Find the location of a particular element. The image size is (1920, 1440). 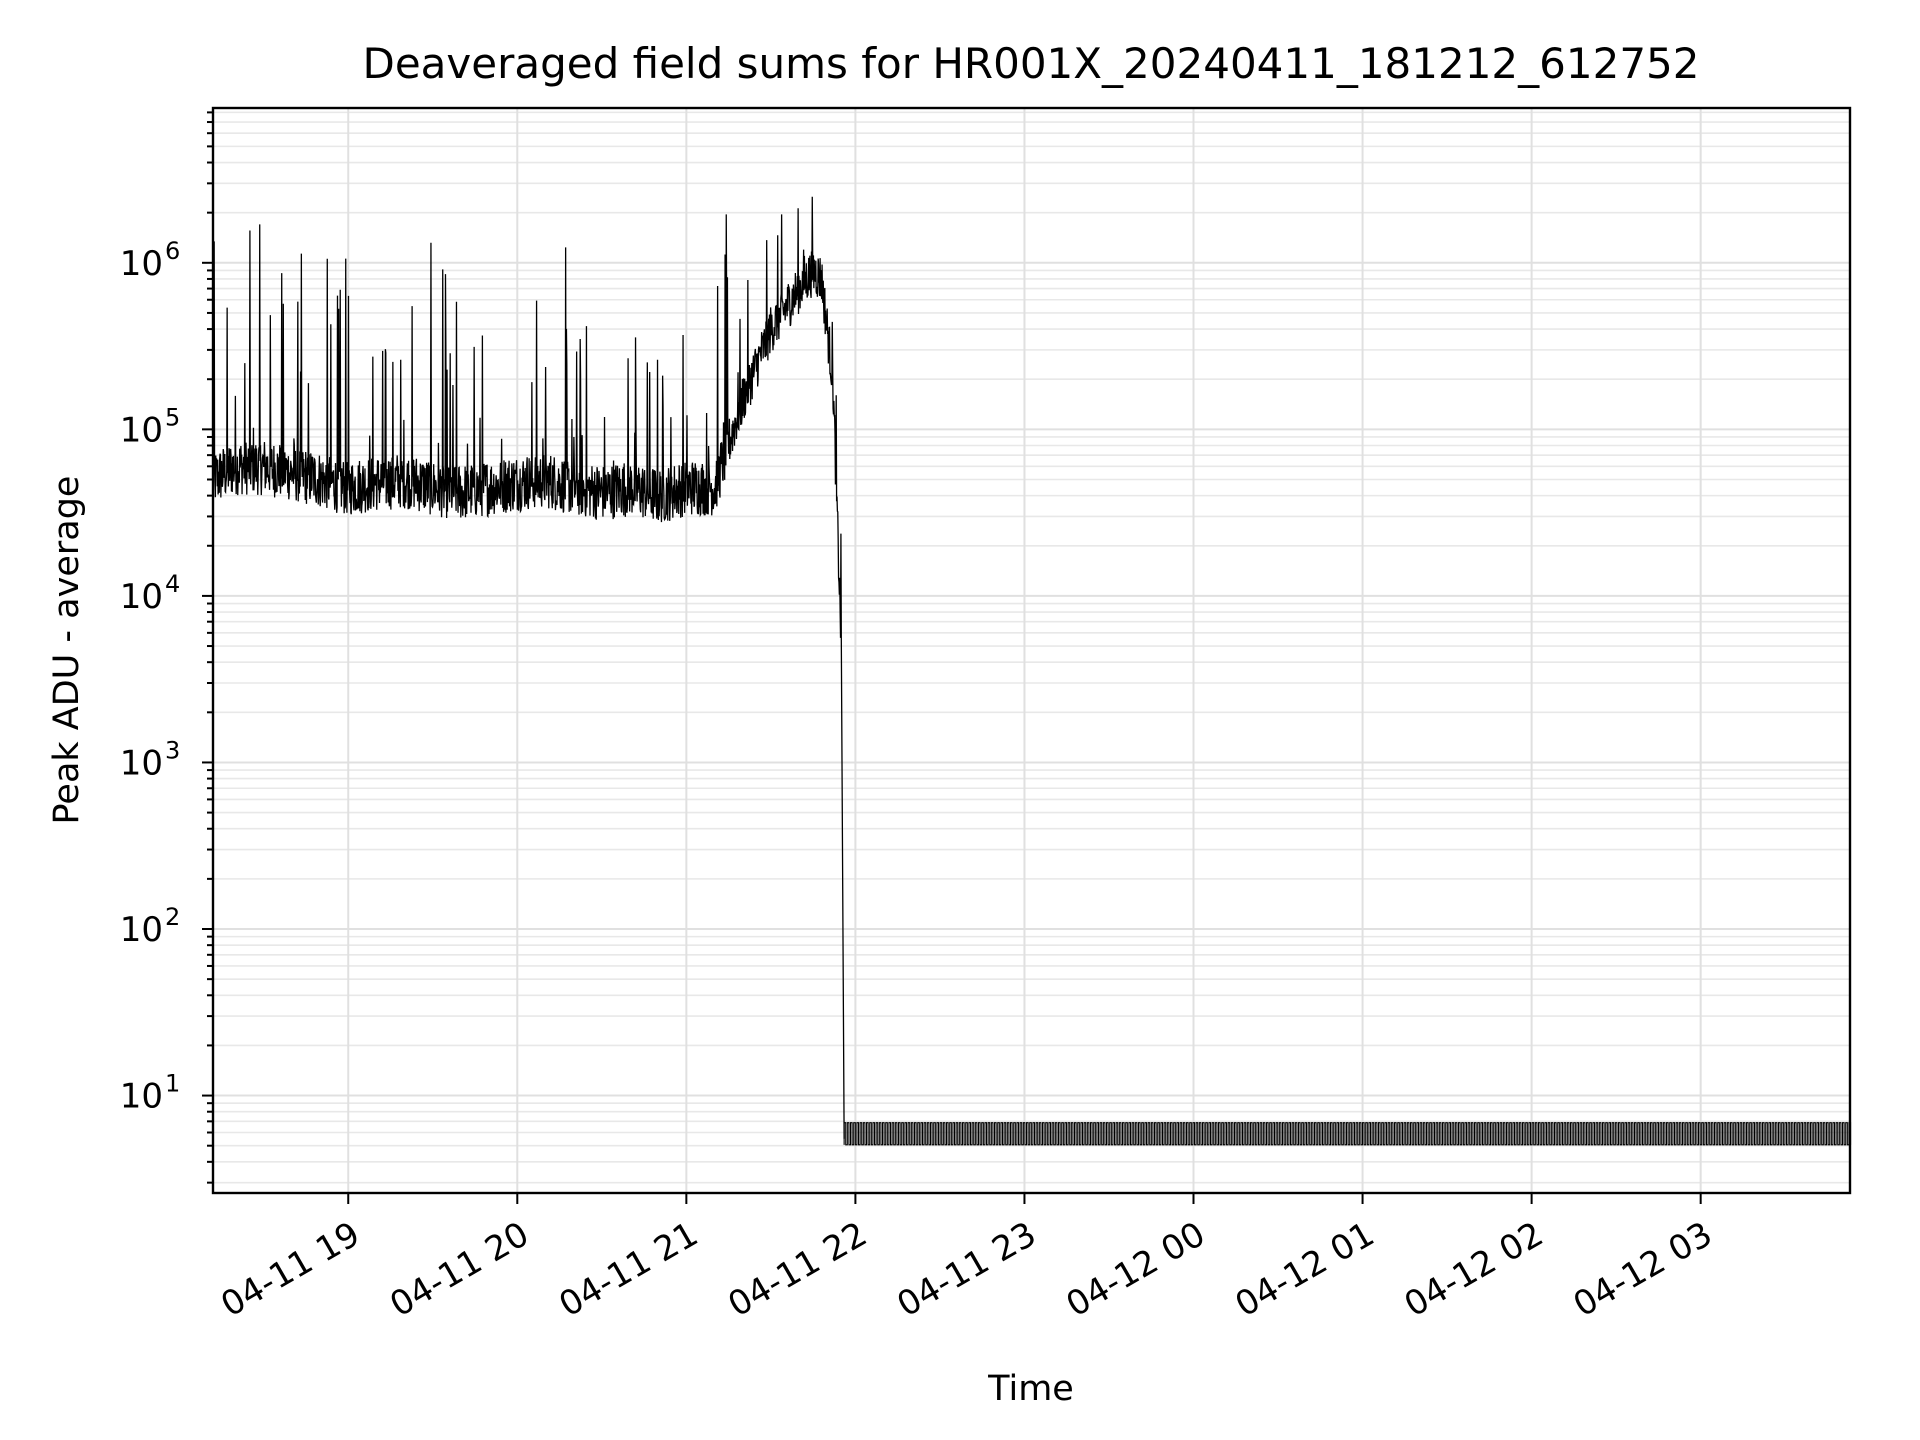

x-tick-label: 04-12 02 is located at coordinates (1474, 1269).